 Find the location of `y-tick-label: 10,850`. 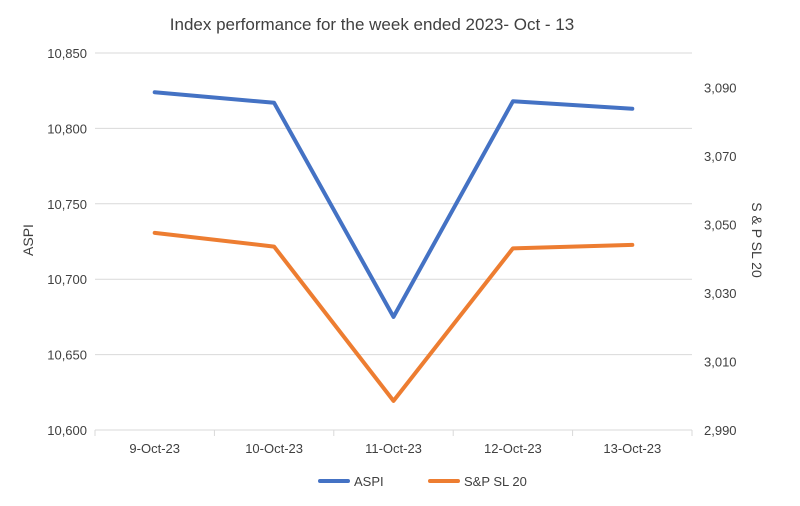

y-tick-label: 10,850 is located at coordinates (67, 53).